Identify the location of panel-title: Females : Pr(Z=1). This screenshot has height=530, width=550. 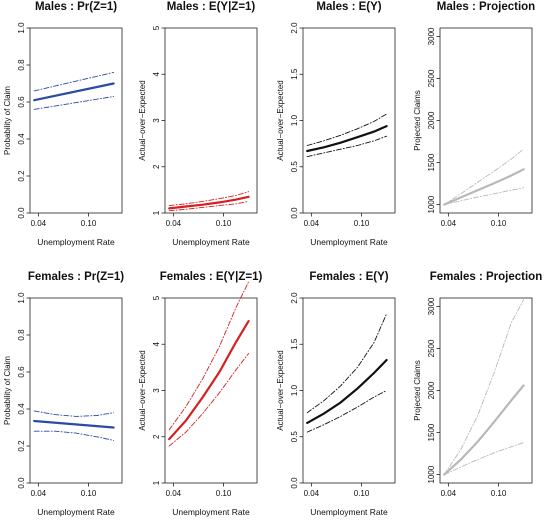
(76, 277).